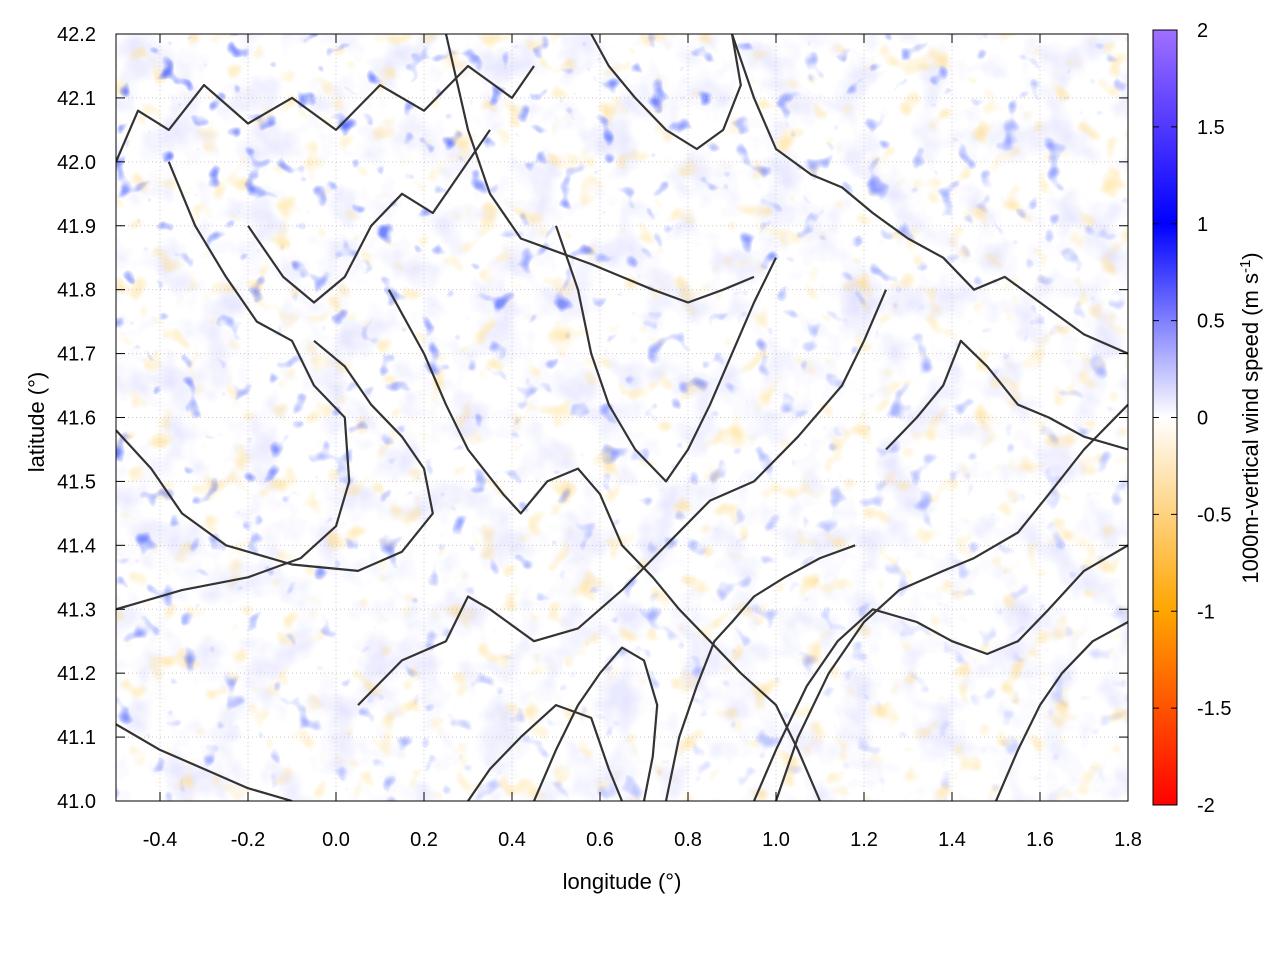 The image size is (1280, 960). Describe the element at coordinates (76, 419) in the screenshot. I see `y-tick-label: 41.6` at that location.